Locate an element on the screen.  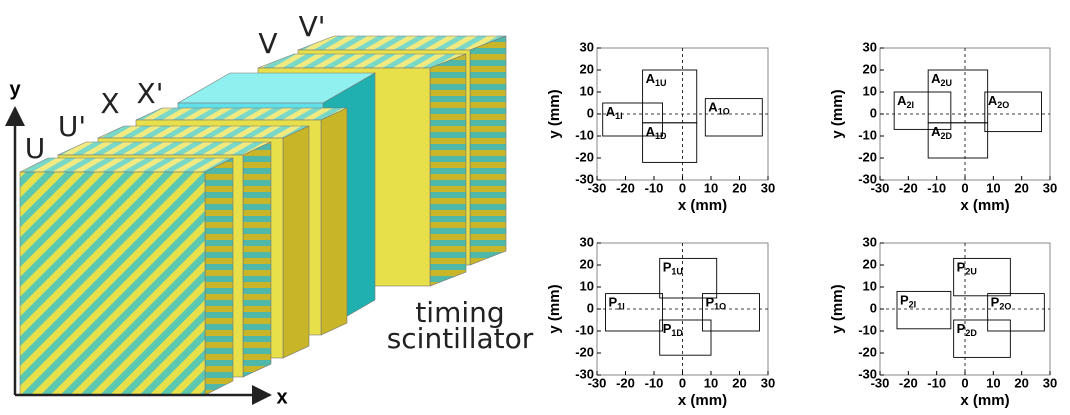
spot-label: A2D is located at coordinates (941, 132).